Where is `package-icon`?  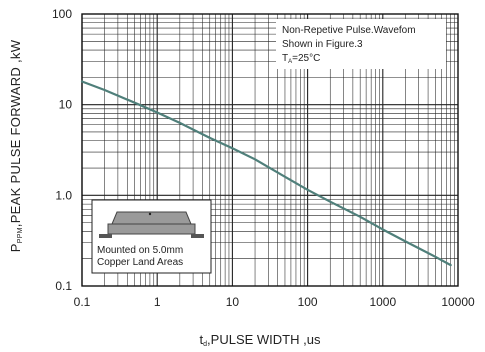 package-icon is located at coordinates (151, 224).